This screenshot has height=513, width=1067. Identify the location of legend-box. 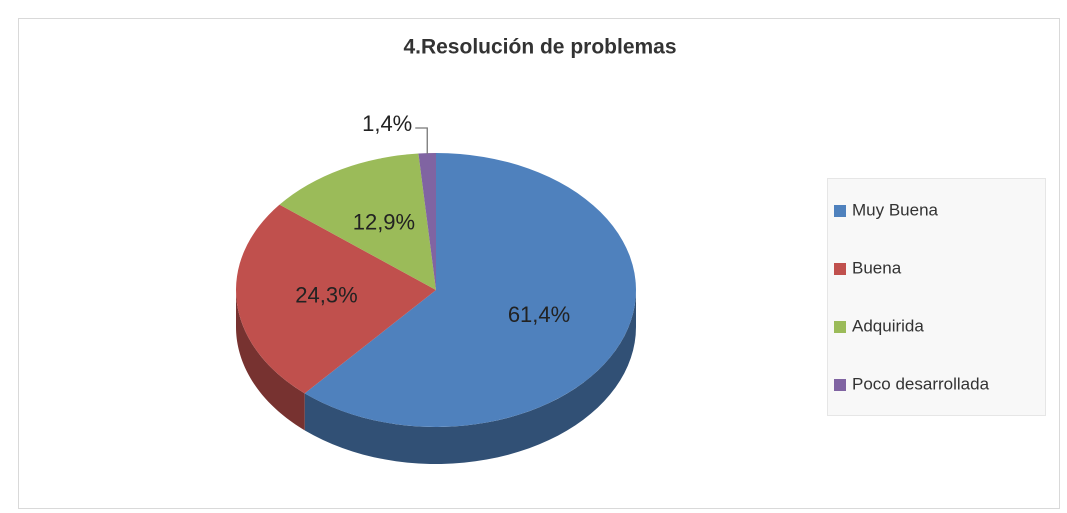
(936, 297).